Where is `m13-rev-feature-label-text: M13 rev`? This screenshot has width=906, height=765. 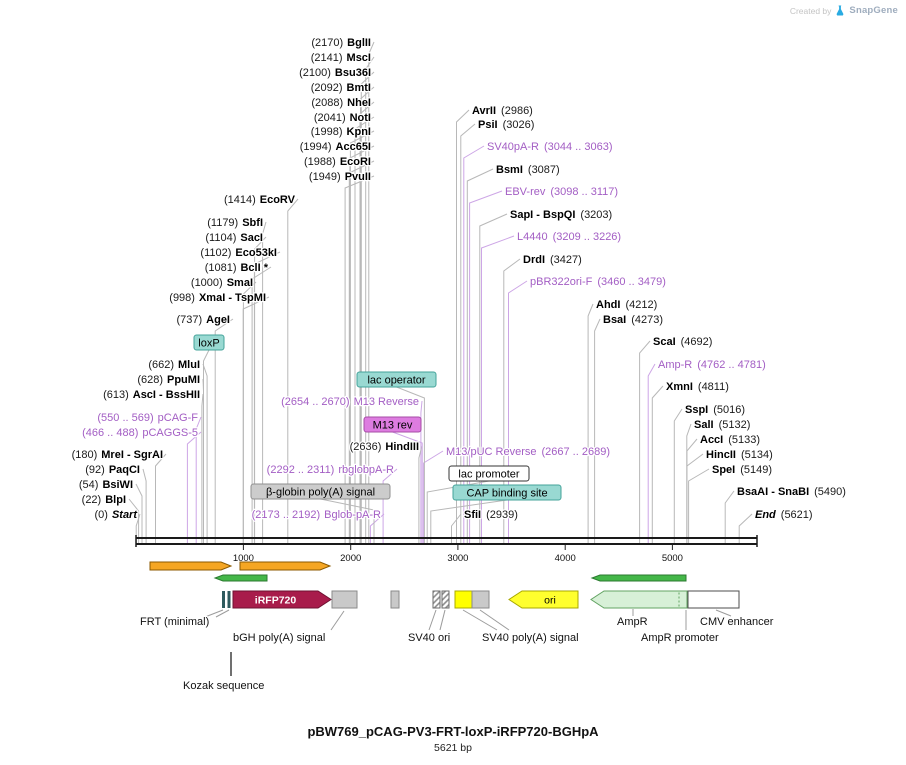 m13-rev-feature-label-text: M13 rev is located at coordinates (393, 426).